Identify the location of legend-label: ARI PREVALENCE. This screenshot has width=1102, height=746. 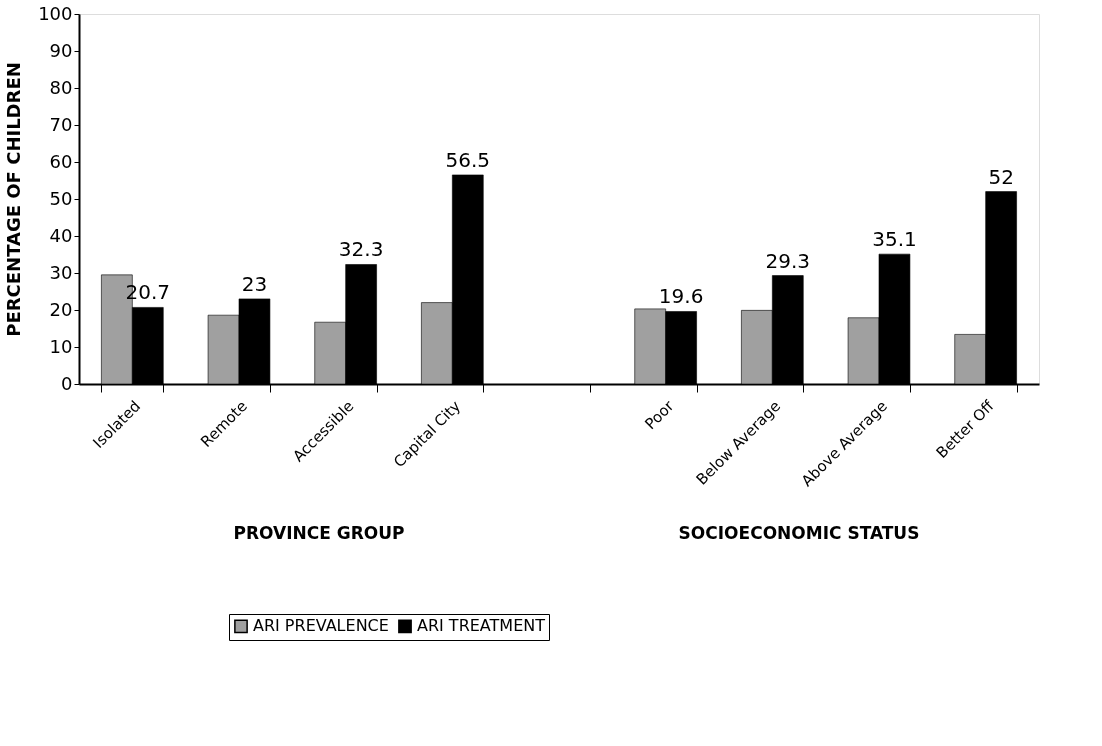
(321, 626).